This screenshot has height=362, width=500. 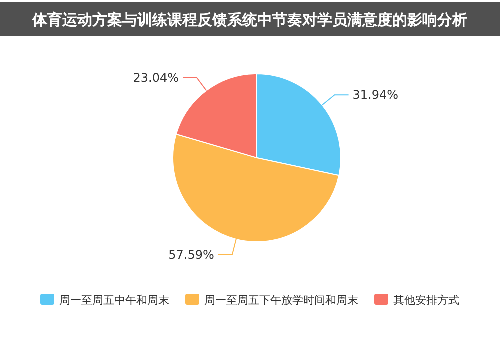 What do you see at coordinates (250, 20) in the screenshot?
I see `chart-title: 体育运动方案与训练课程反馈系统中节奏对学员满意度的影响分析` at bounding box center [250, 20].